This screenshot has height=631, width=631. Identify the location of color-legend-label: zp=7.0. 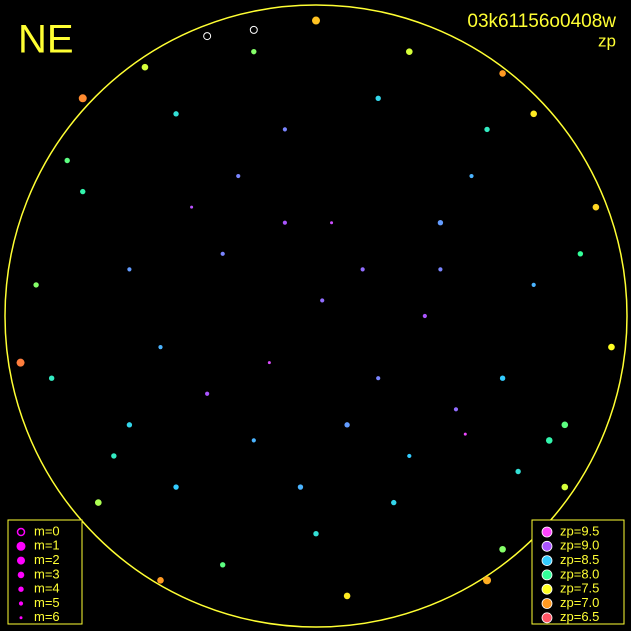
(579, 602).